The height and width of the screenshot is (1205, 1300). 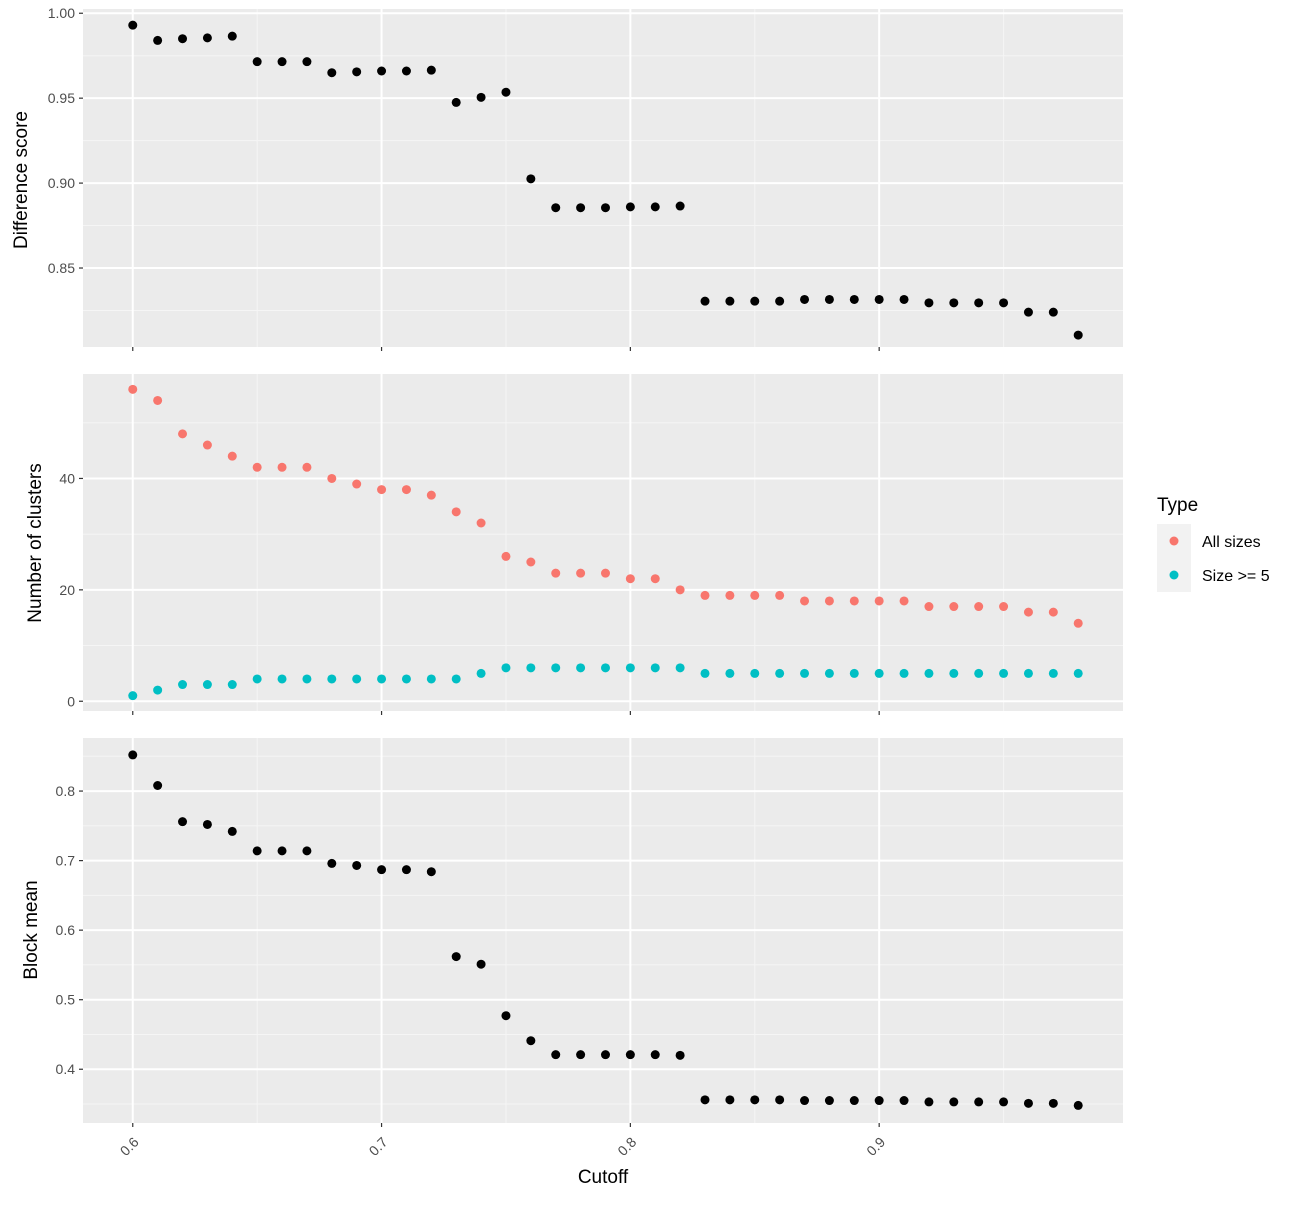 I want to click on y-tick-label: 0.5, so click(x=66, y=1000).